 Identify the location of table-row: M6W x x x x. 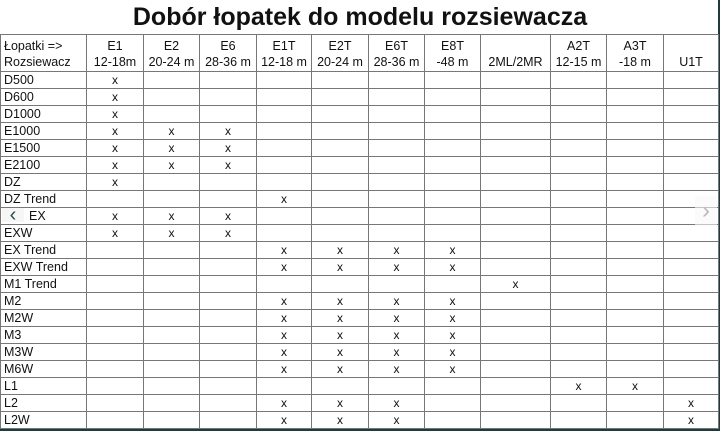
(359, 369).